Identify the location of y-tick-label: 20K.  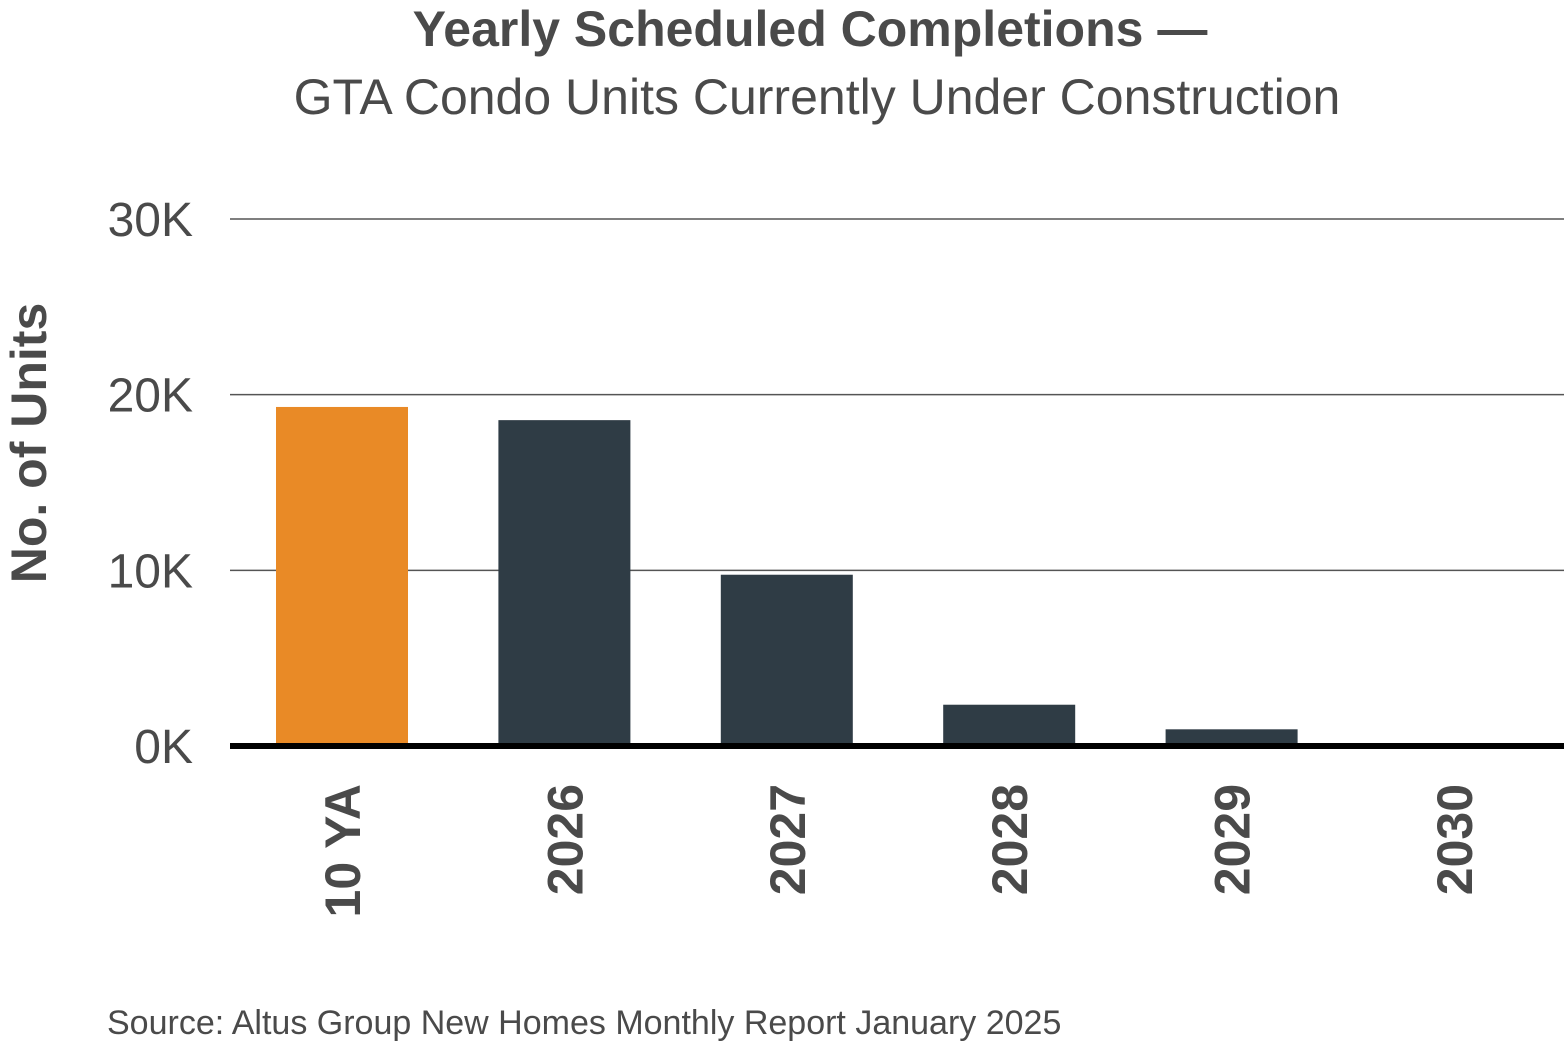
(150, 396).